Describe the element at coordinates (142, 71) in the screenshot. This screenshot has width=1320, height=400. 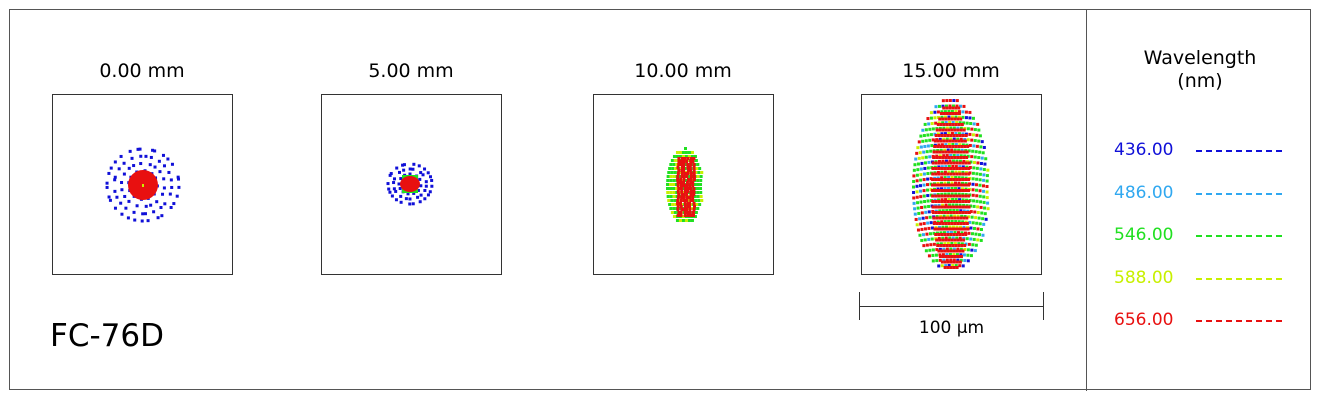
I see `field-label-0: 0.00 mm` at that location.